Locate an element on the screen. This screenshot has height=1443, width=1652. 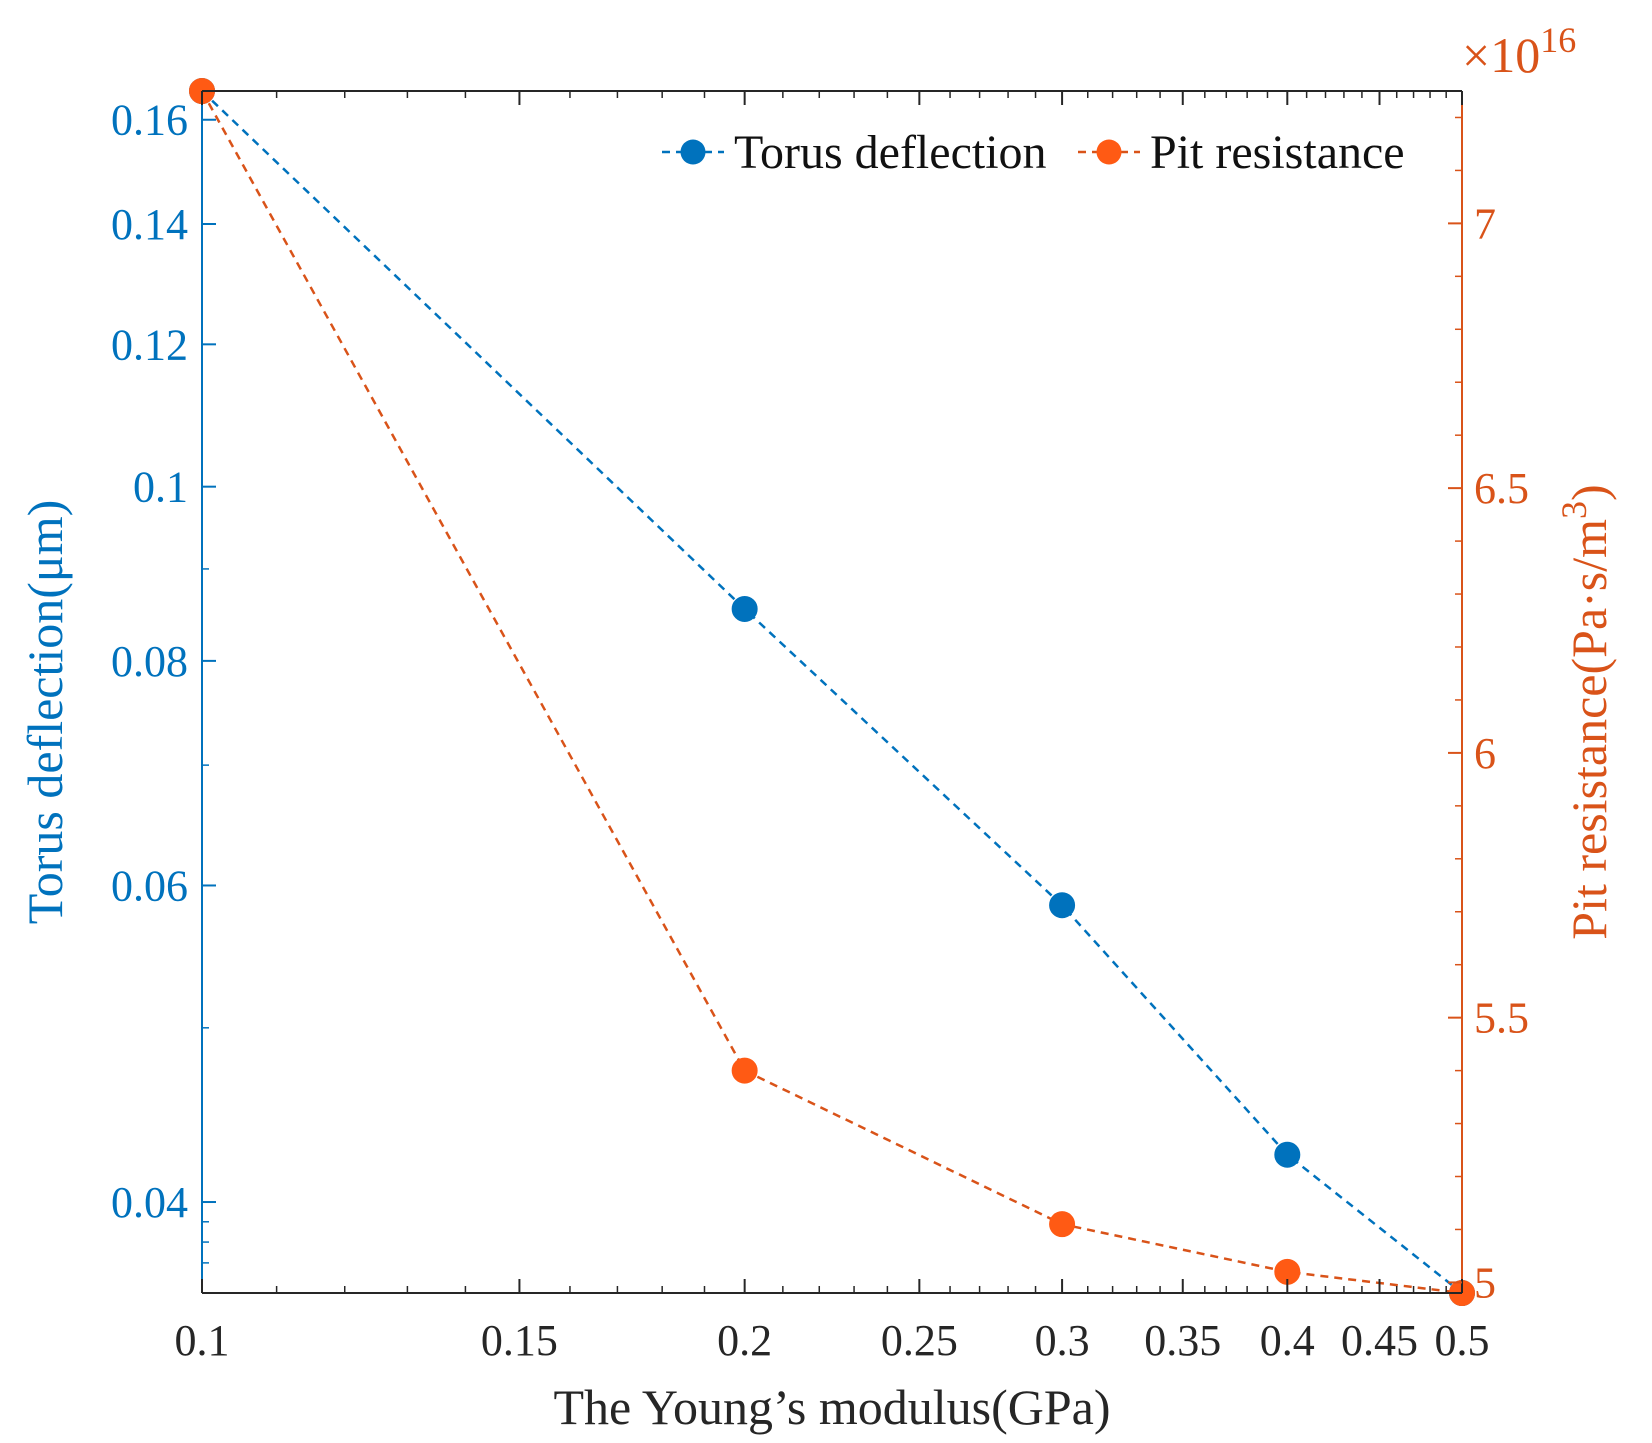
multiplier-base: ×10 is located at coordinates (1501, 55).